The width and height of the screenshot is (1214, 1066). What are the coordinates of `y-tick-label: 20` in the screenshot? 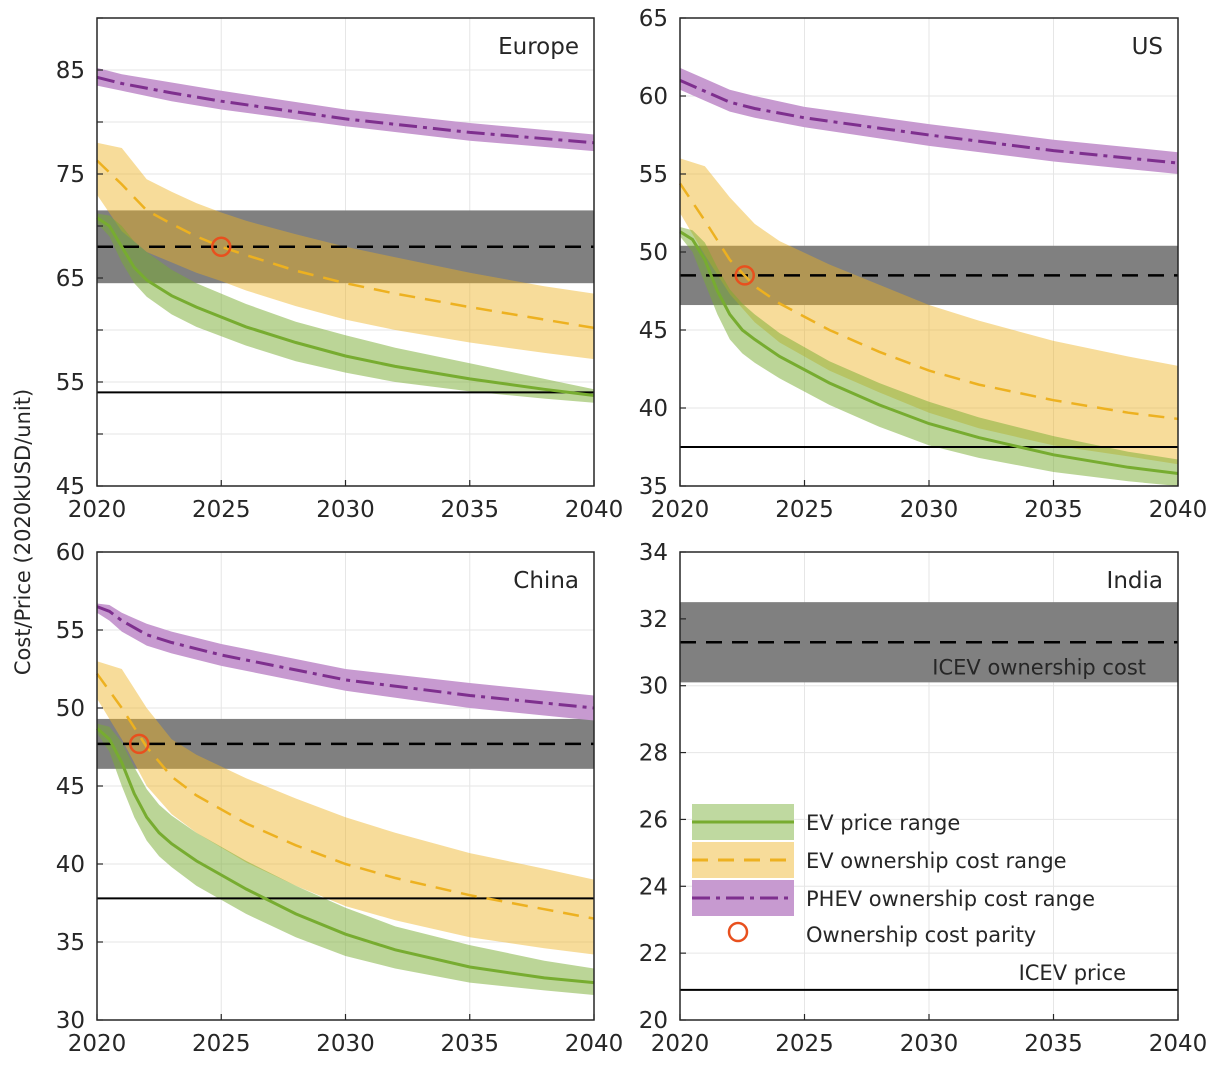 It's located at (653, 1021).